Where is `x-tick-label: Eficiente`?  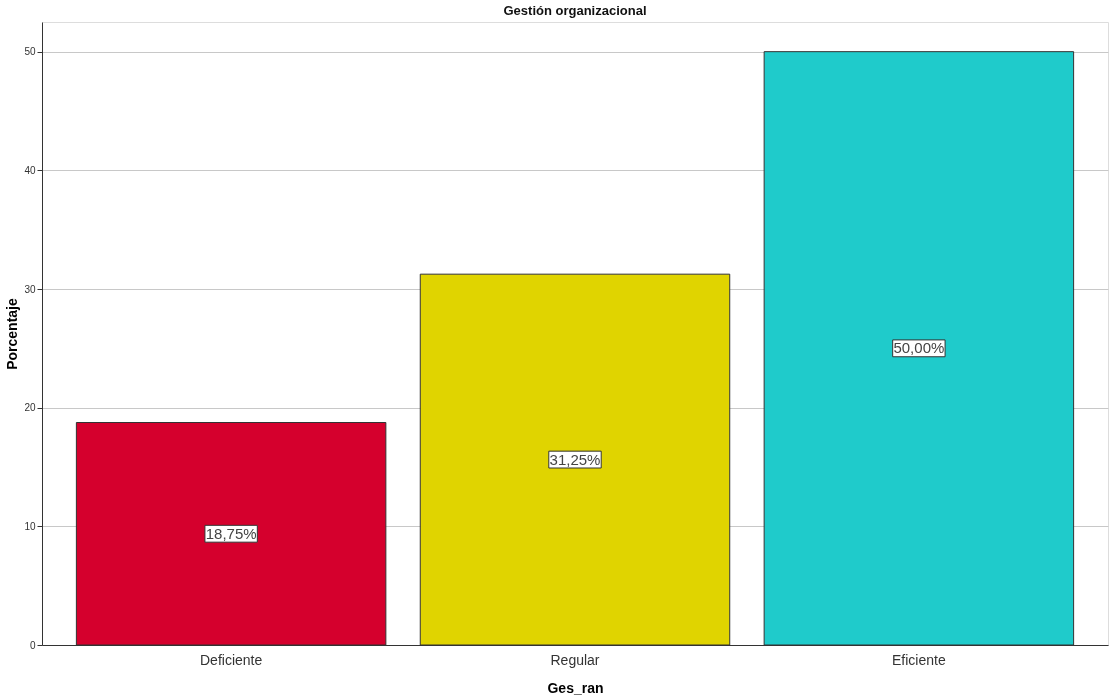 x-tick-label: Eficiente is located at coordinates (919, 659).